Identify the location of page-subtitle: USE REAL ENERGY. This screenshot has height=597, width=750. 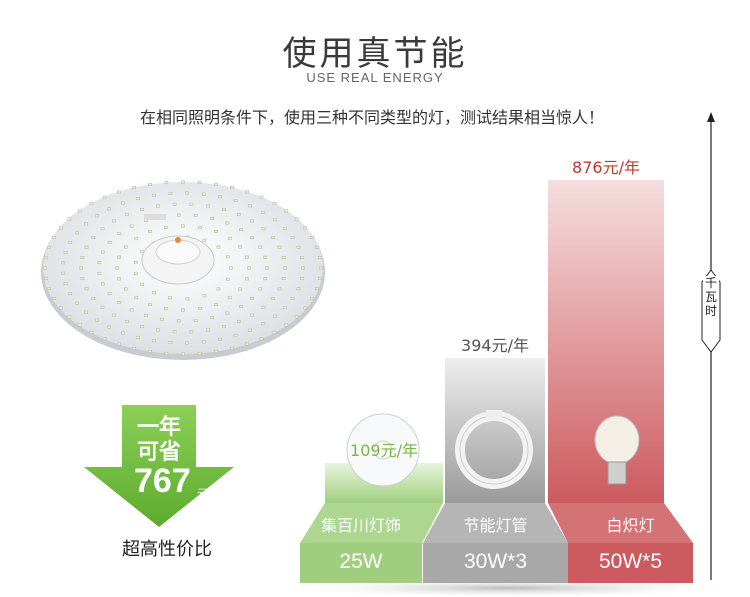
(375, 77).